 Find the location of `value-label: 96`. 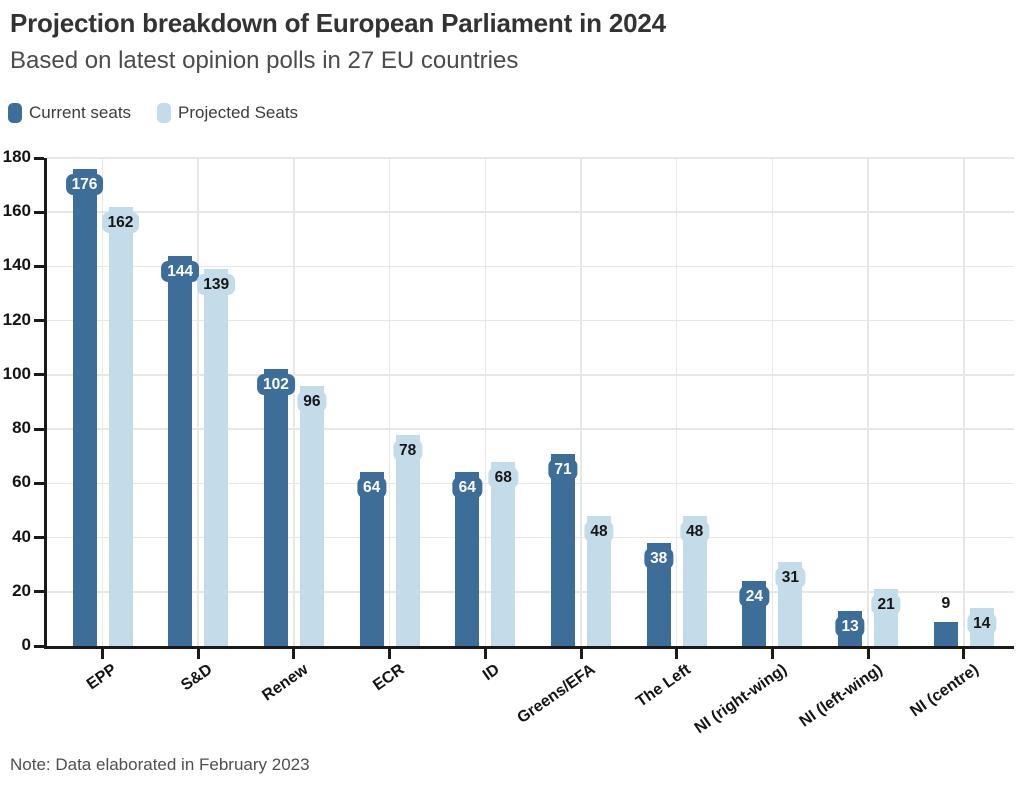

value-label: 96 is located at coordinates (312, 401).